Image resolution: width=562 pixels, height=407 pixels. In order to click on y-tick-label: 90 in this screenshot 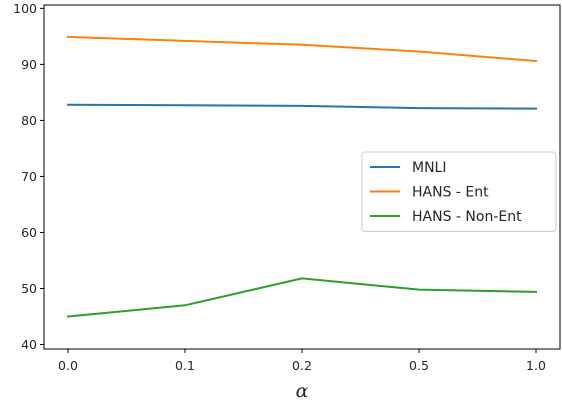, I will do `click(29, 64)`.